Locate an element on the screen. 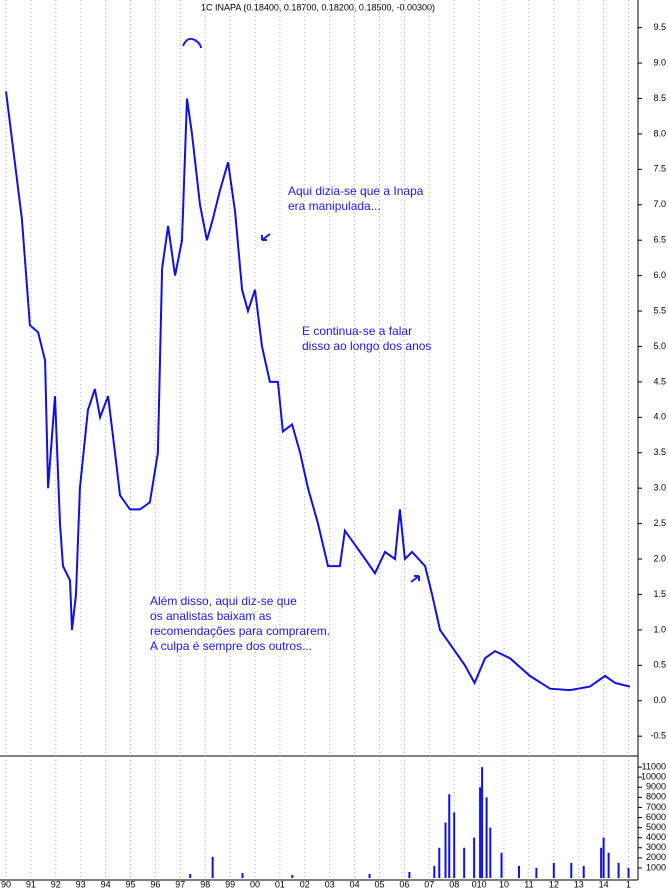 The height and width of the screenshot is (891, 668). y-tick-label: 9.0 is located at coordinates (659, 62).